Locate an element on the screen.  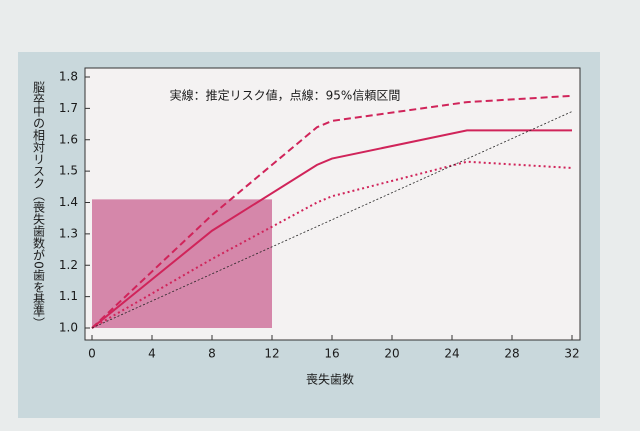
x-tick-label: 16 is located at coordinates (331, 354).